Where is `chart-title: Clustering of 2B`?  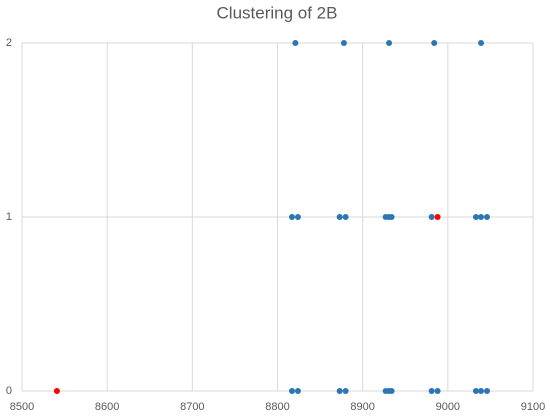 chart-title: Clustering of 2B is located at coordinates (277, 12).